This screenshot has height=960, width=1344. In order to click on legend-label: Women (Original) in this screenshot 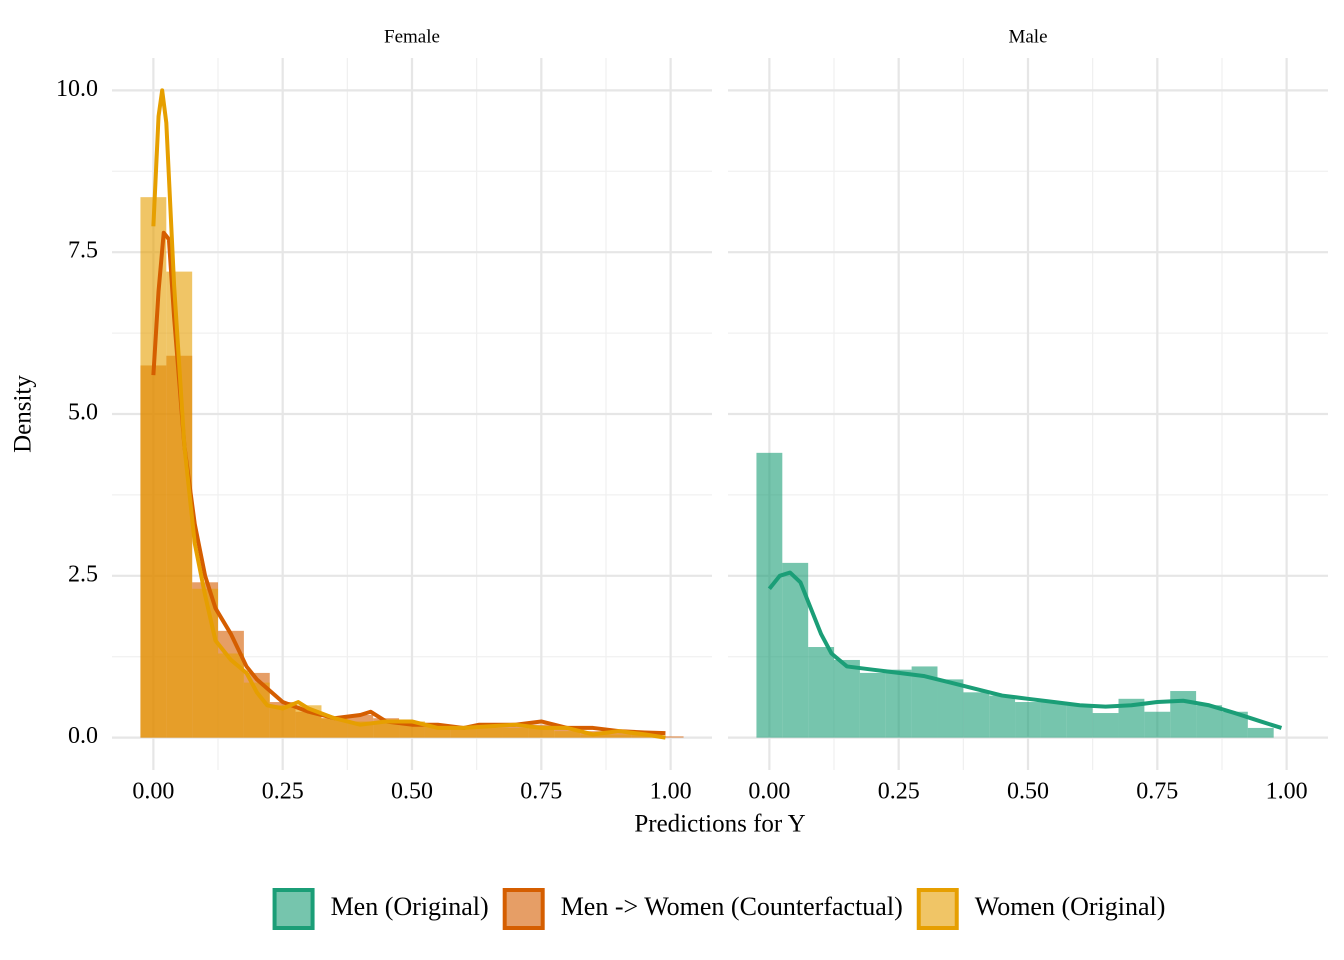, I will do `click(1070, 906)`.